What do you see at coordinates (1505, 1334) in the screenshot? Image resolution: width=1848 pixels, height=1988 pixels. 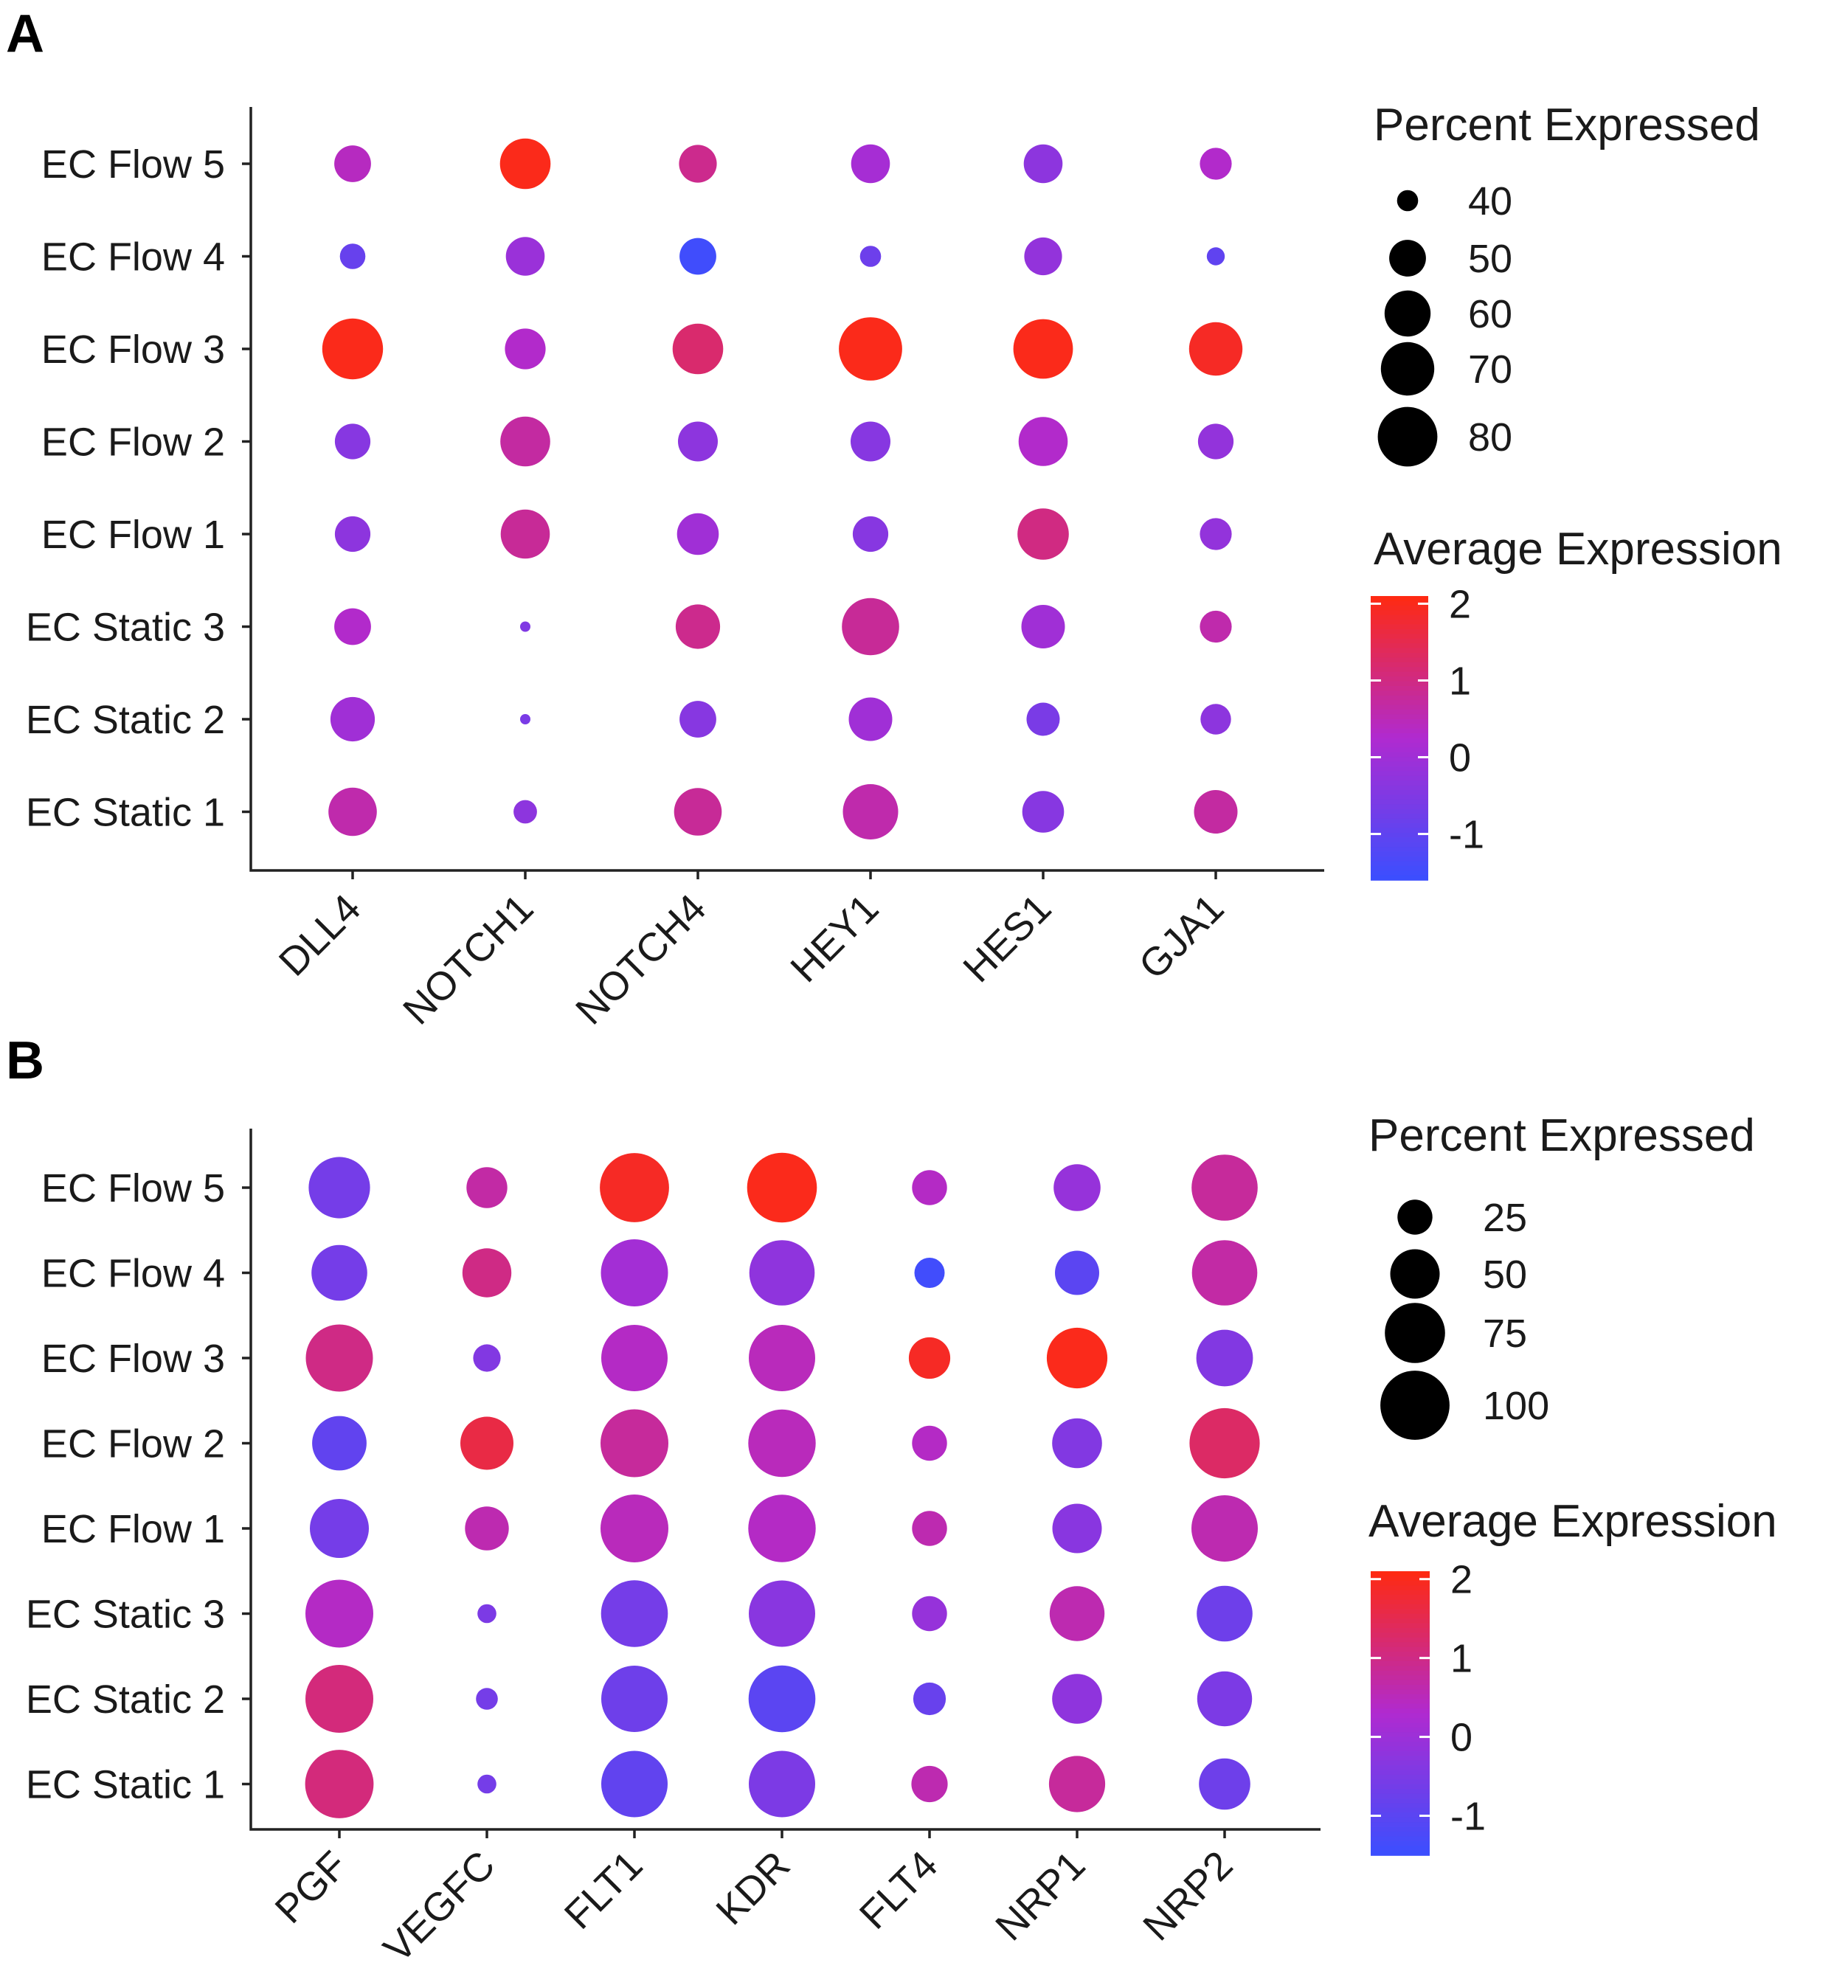 I see `size-legend-label: 75` at bounding box center [1505, 1334].